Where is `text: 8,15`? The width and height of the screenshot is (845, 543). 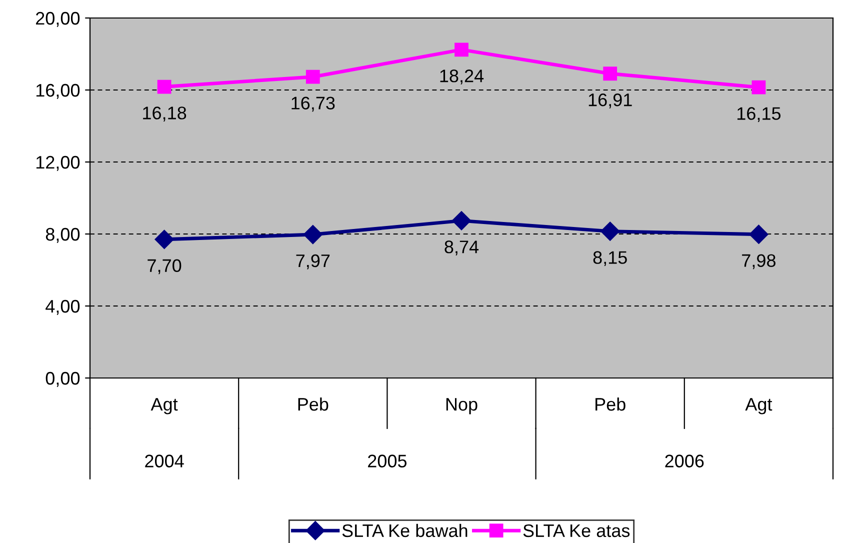
text: 8,15 is located at coordinates (610, 258).